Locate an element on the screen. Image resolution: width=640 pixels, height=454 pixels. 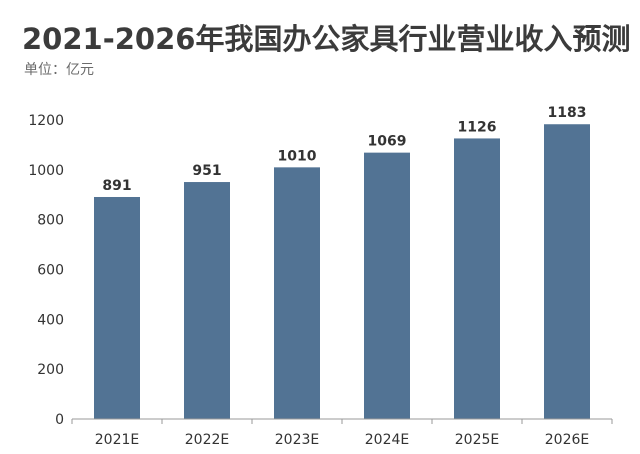
x-tick-label: 2022E is located at coordinates (207, 440).